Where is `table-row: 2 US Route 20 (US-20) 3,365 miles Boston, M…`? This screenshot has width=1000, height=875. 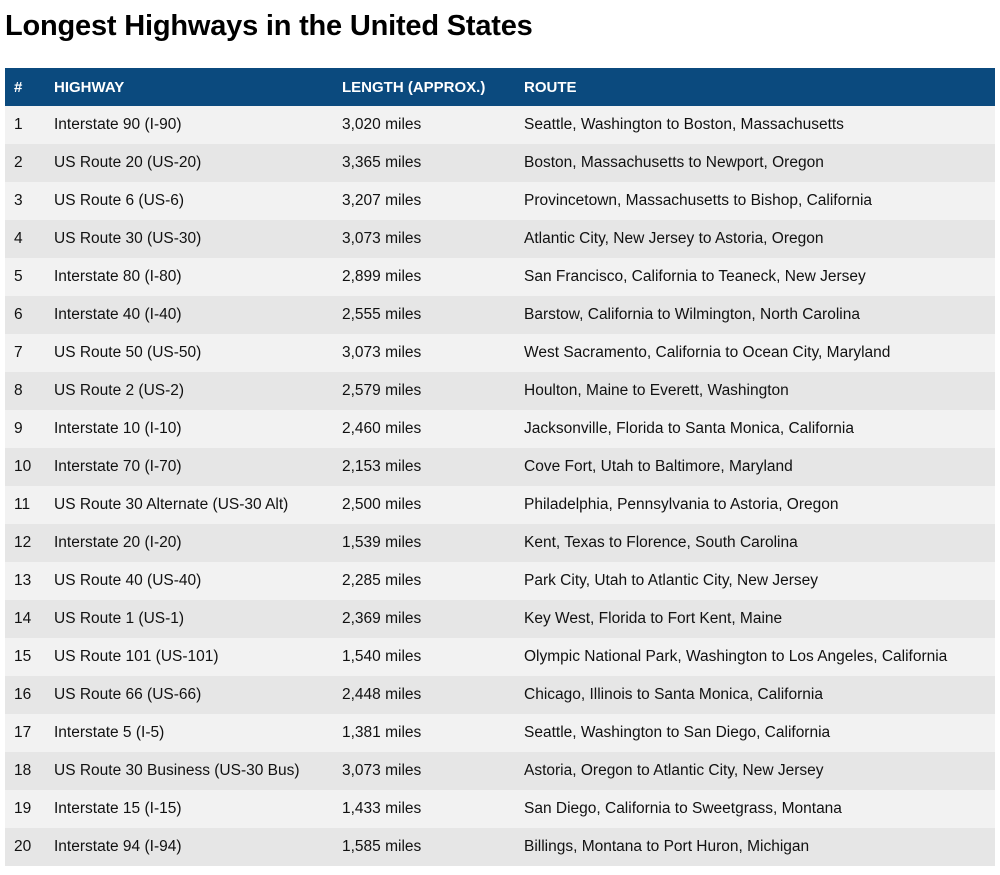
table-row: 2 US Route 20 (US-20) 3,365 miles Boston, M… is located at coordinates (500, 163).